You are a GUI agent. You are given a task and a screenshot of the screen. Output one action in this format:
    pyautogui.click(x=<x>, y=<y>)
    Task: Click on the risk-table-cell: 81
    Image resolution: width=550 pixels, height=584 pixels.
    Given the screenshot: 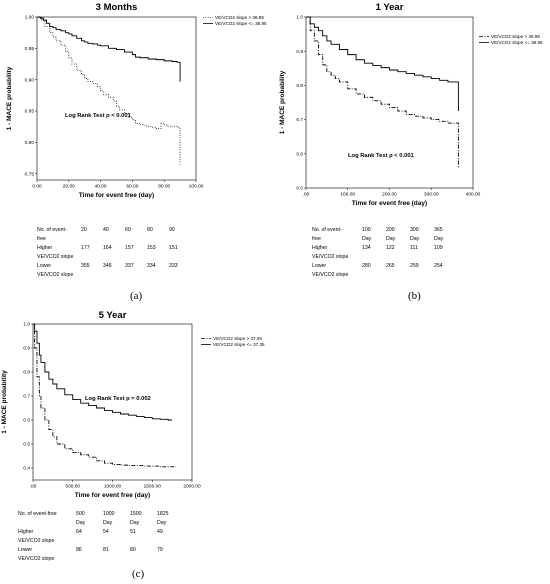 What is the action you would take?
    pyautogui.click(x=106, y=550)
    